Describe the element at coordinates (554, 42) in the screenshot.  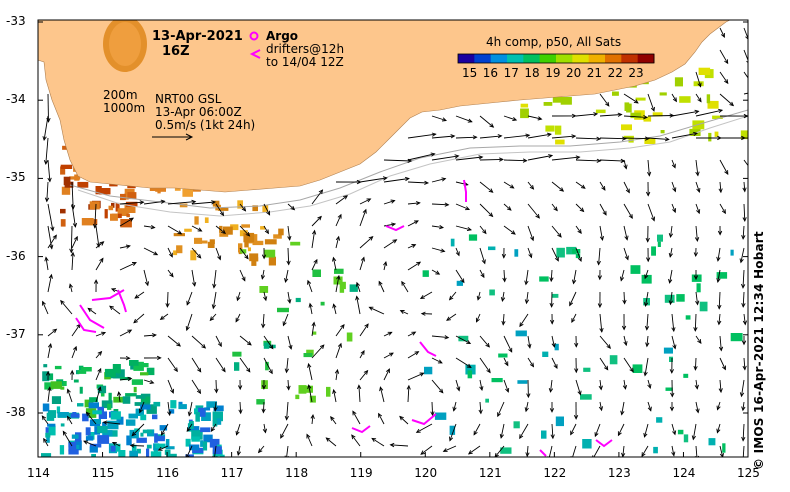
I see `product-label: 4h comp, p50, All Sats` at that location.